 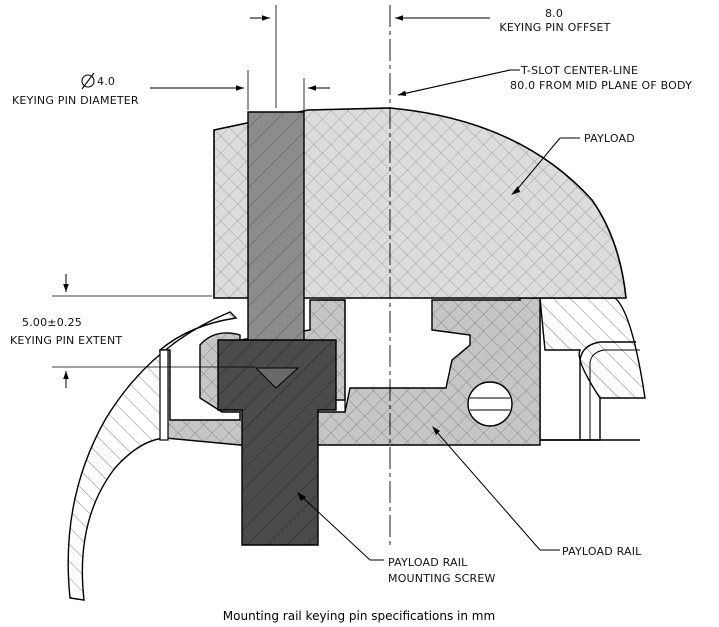 I want to click on offset-value: 8.0, so click(x=554, y=13).